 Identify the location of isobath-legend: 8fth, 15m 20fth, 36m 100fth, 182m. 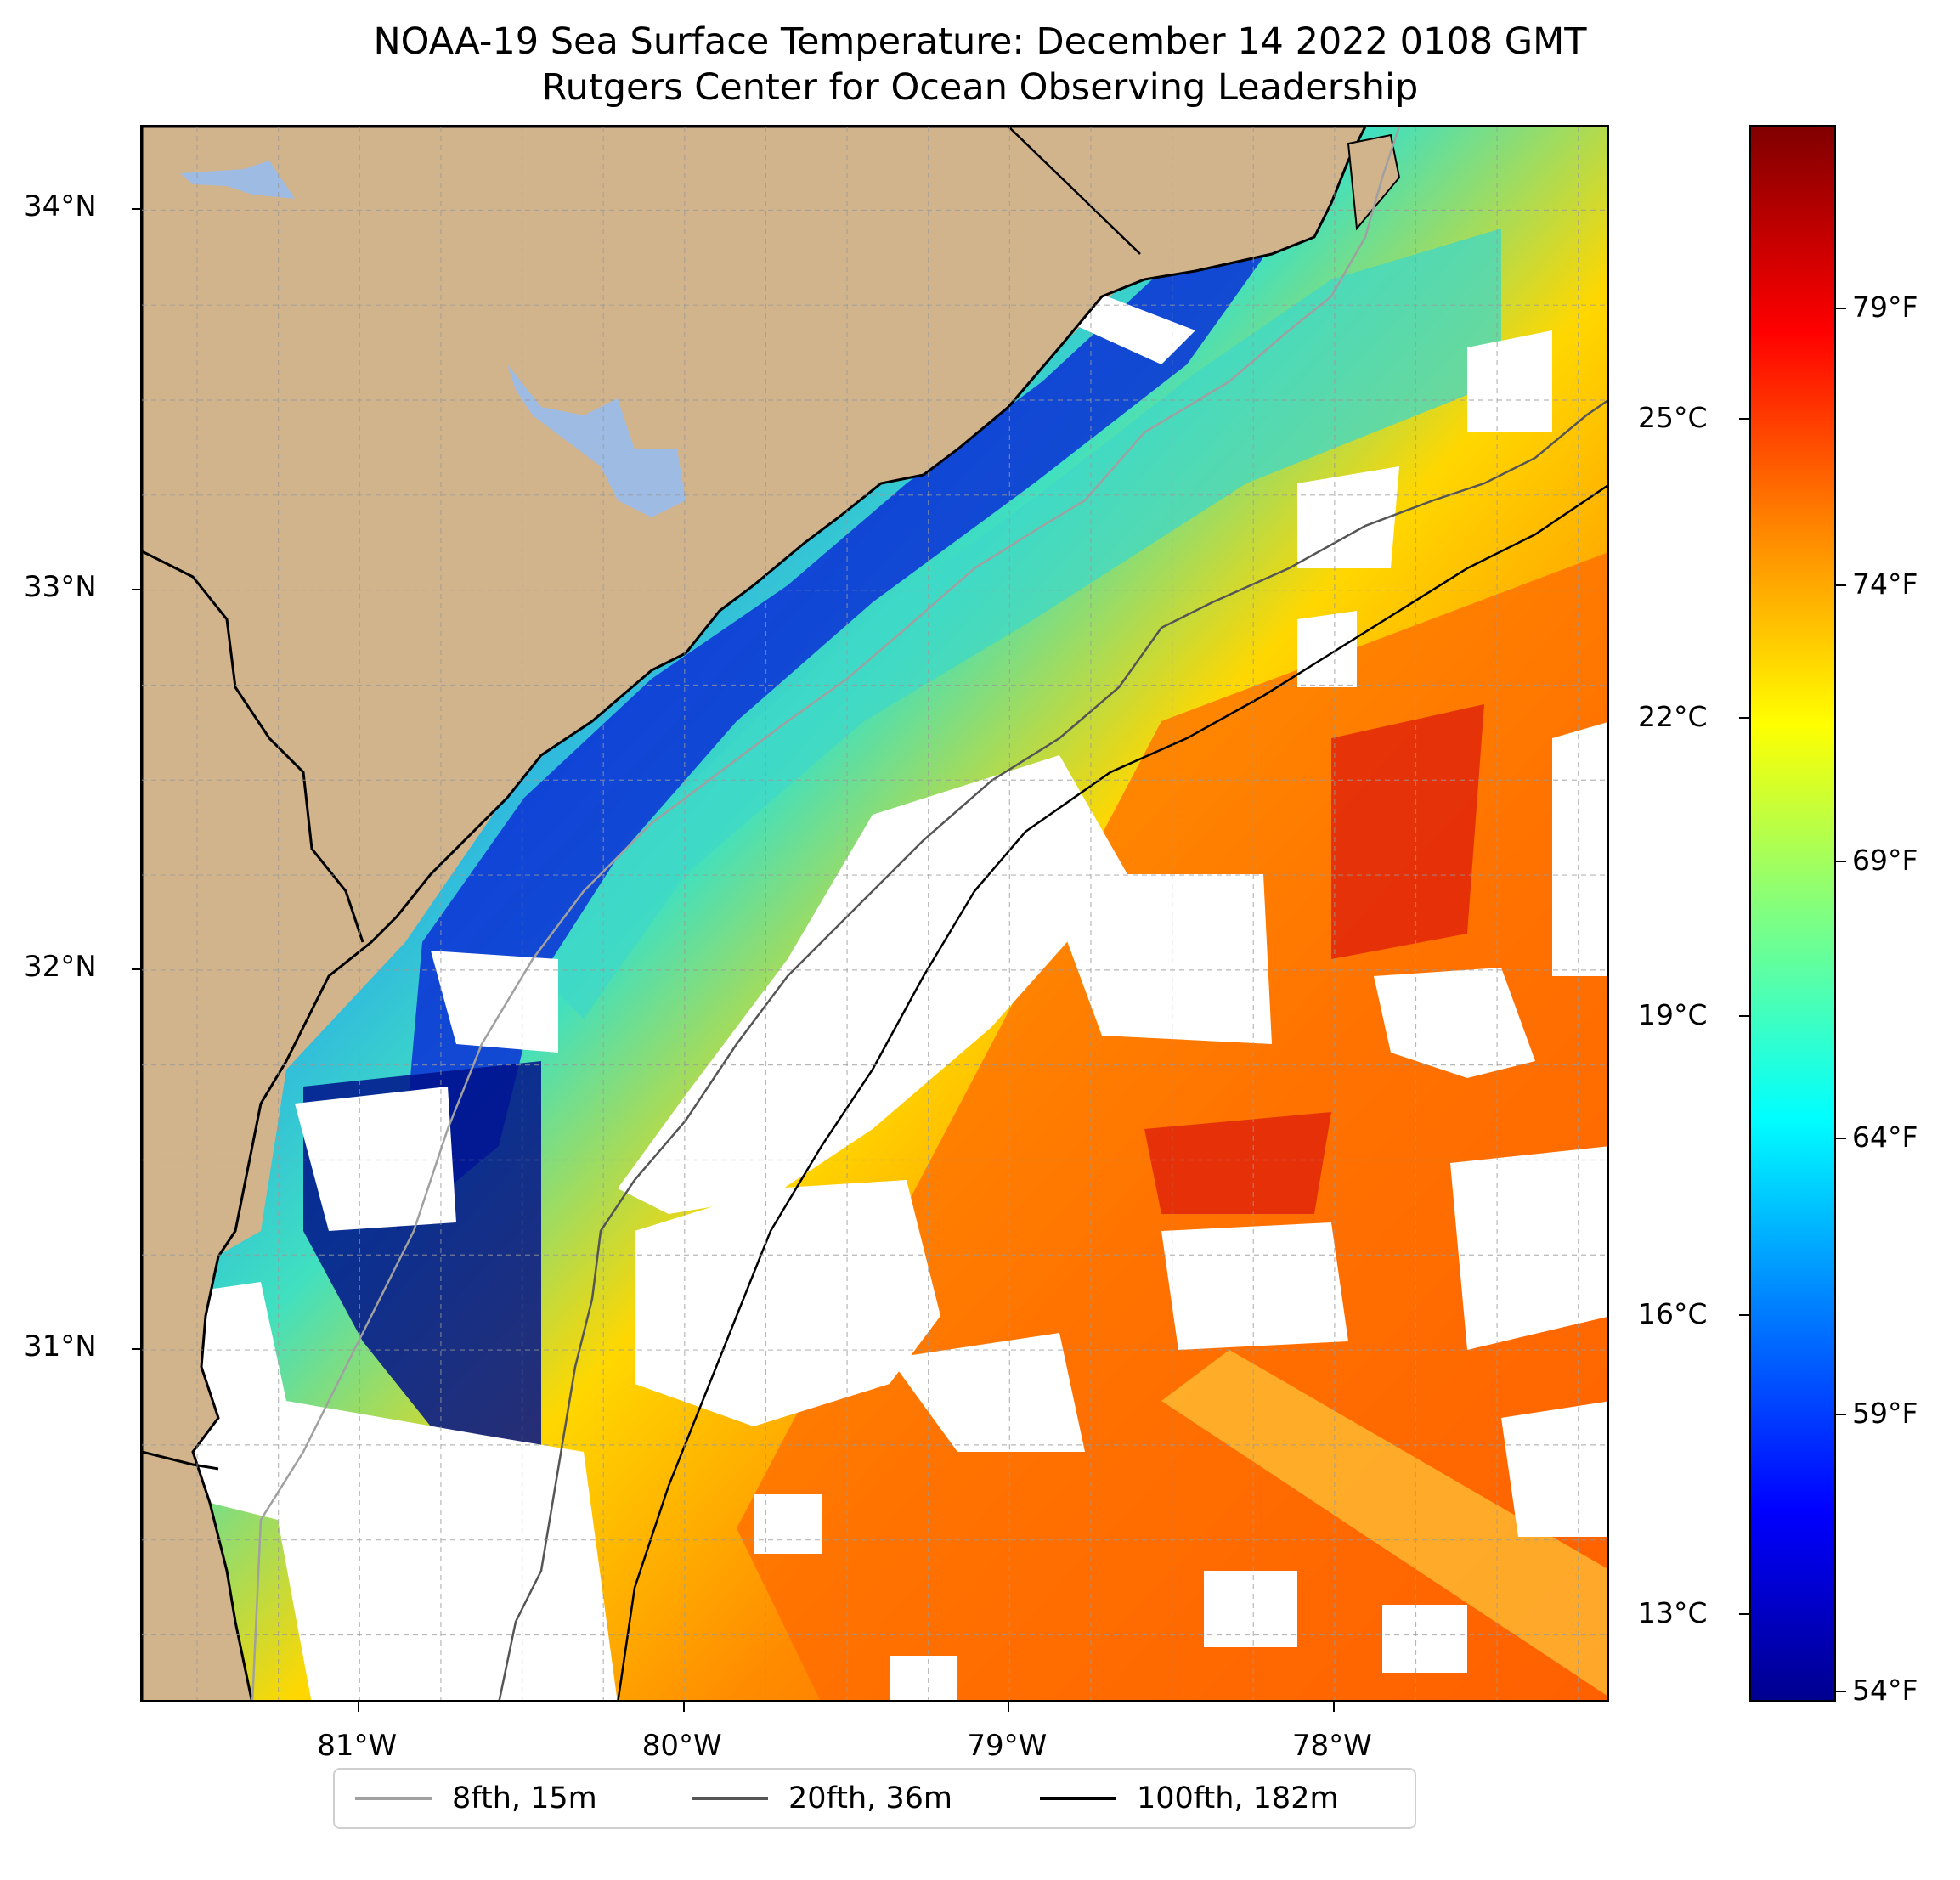
(875, 1799).